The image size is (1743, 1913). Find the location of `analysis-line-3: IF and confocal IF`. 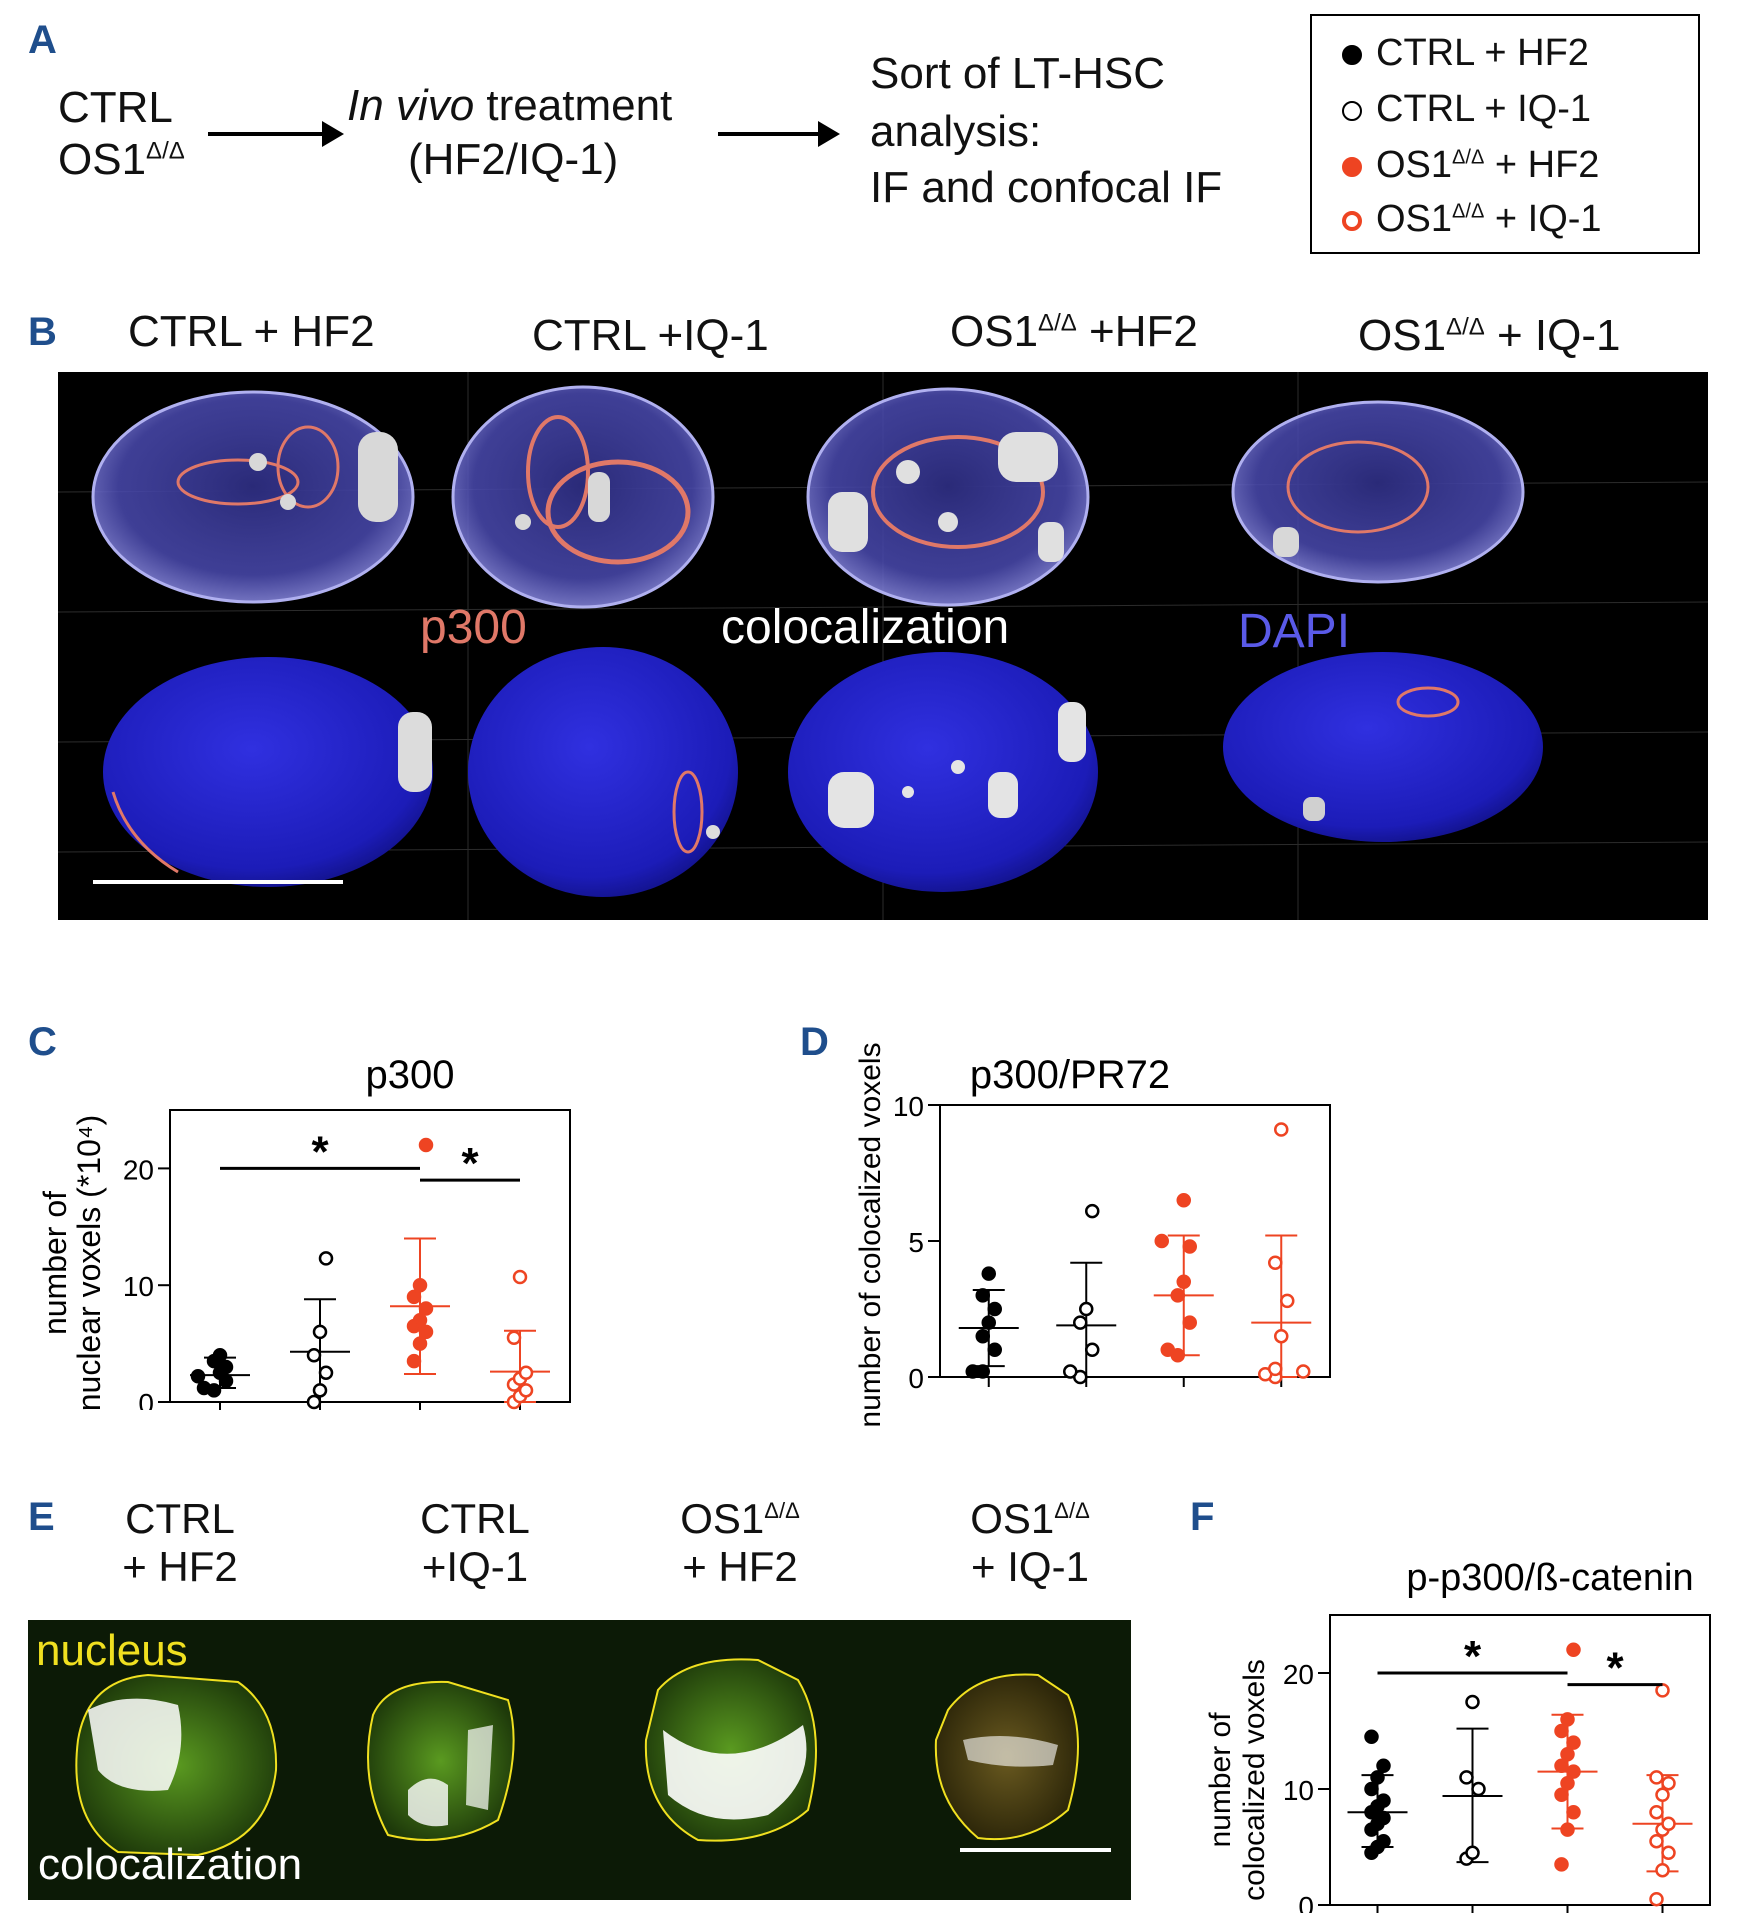

analysis-line-3: IF and confocal IF is located at coordinates (1046, 187).